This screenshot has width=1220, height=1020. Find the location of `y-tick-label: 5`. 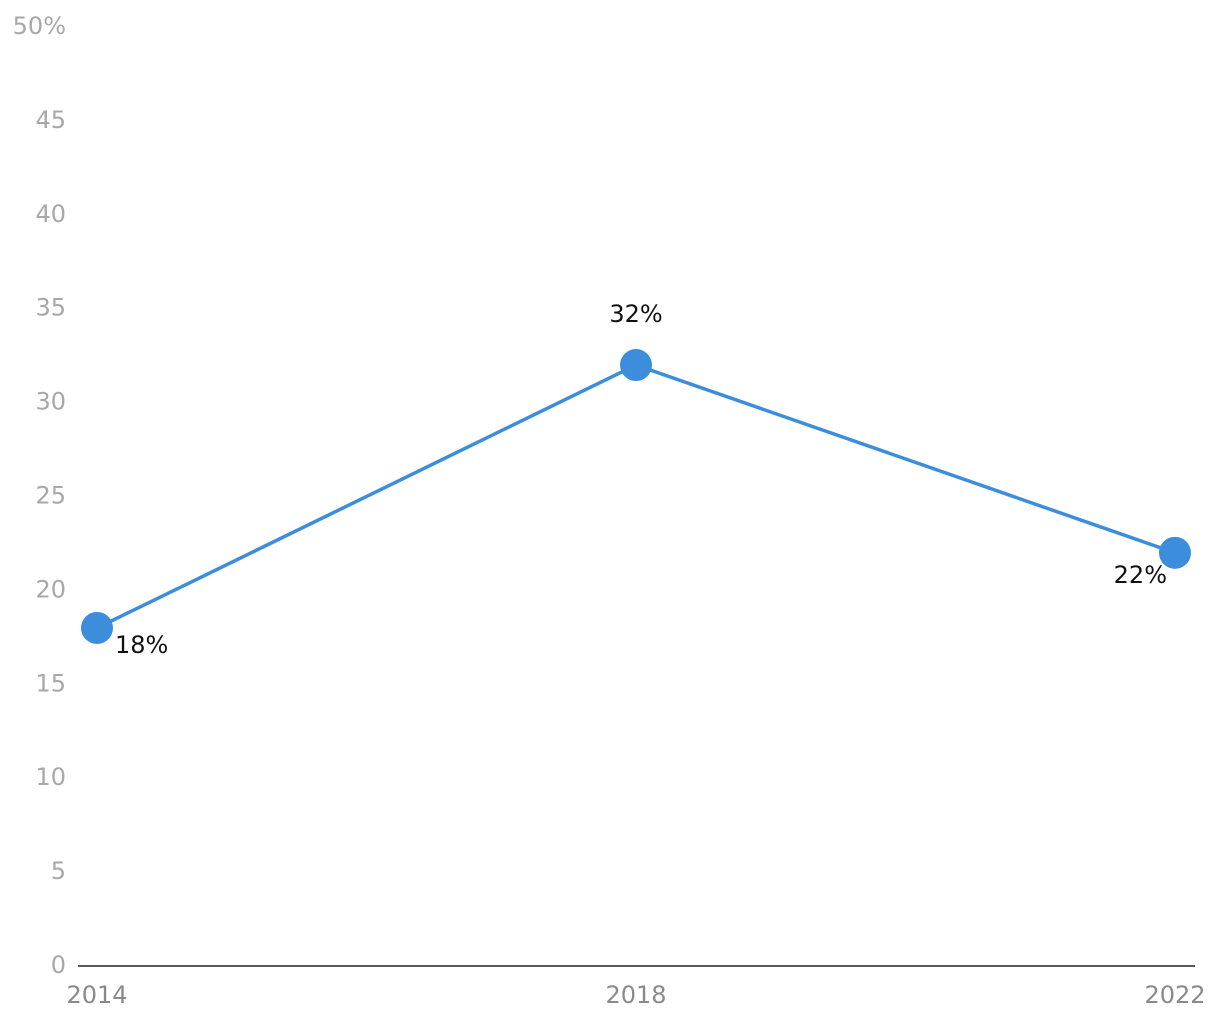

y-tick-label: 5 is located at coordinates (58, 871).